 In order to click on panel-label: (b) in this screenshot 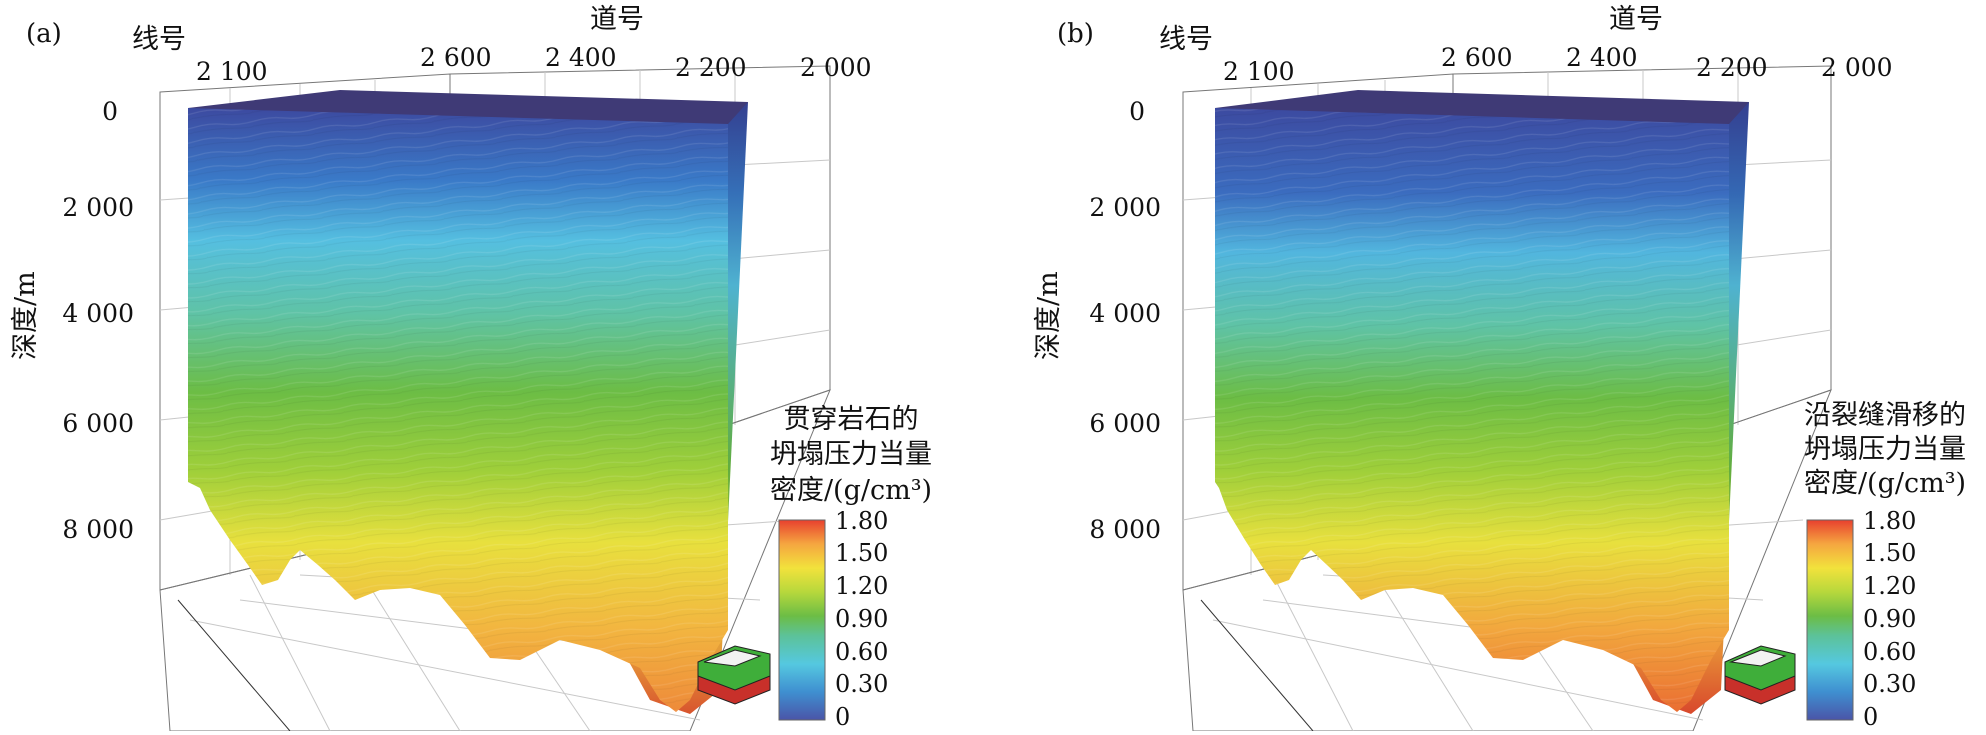, I will do `click(1075, 34)`.